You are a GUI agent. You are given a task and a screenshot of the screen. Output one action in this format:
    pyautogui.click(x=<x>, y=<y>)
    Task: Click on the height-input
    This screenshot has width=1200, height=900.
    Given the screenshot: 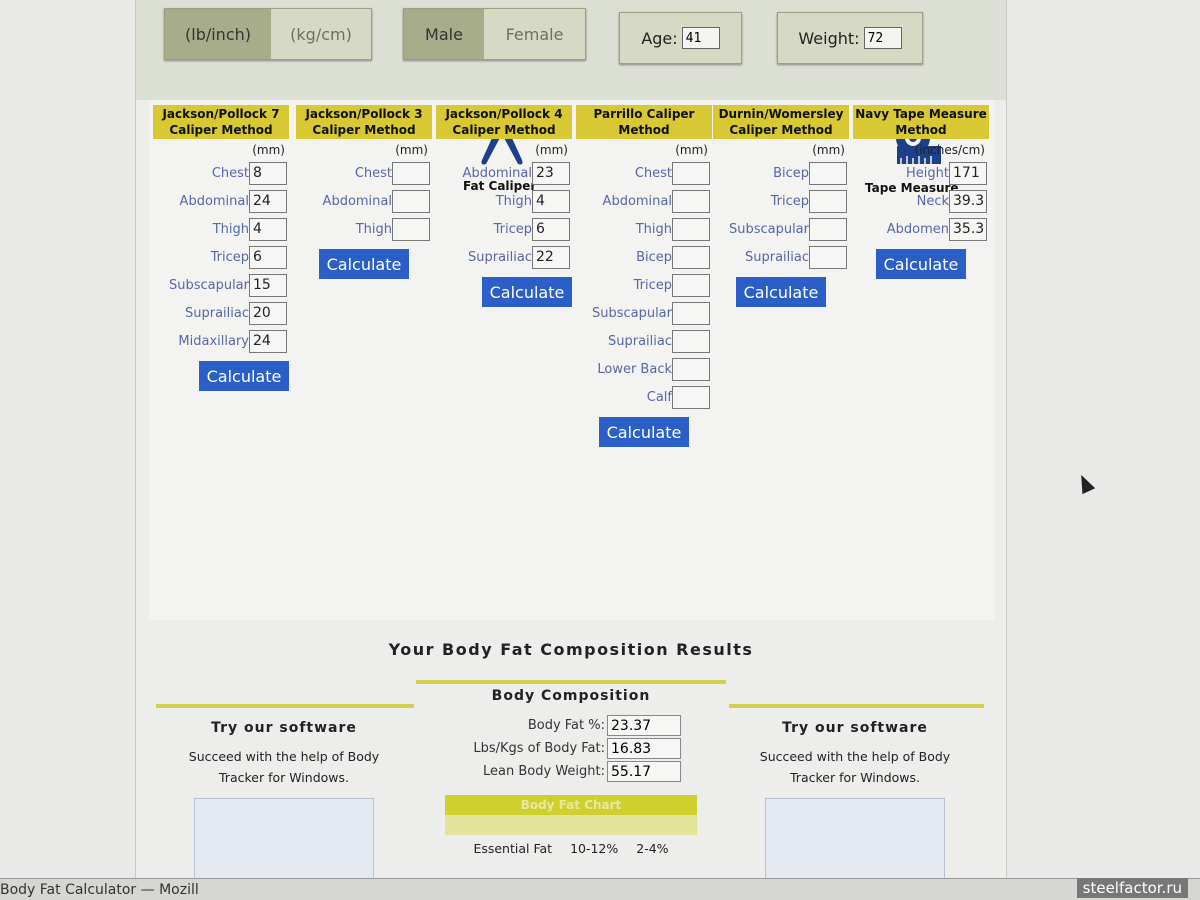 What is the action you would take?
    pyautogui.click(x=968, y=173)
    